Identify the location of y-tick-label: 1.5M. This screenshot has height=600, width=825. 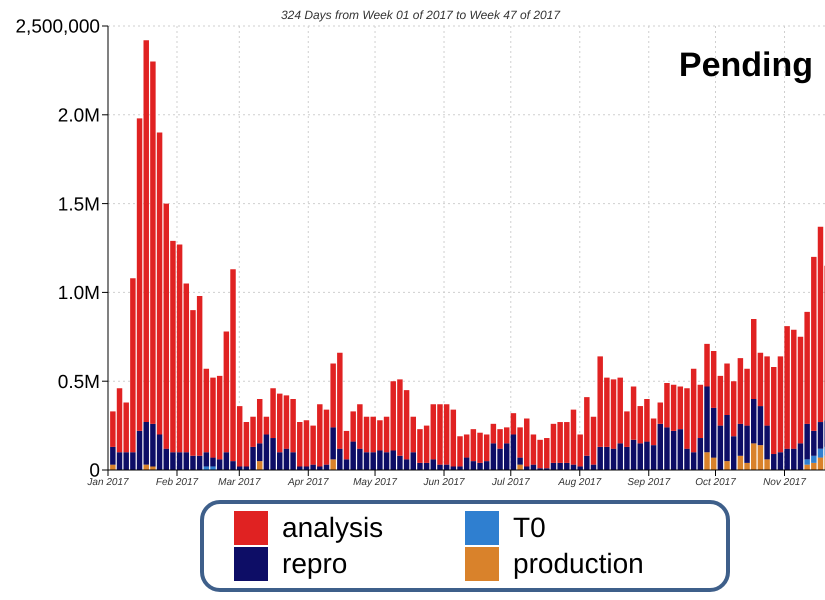
(79, 205).